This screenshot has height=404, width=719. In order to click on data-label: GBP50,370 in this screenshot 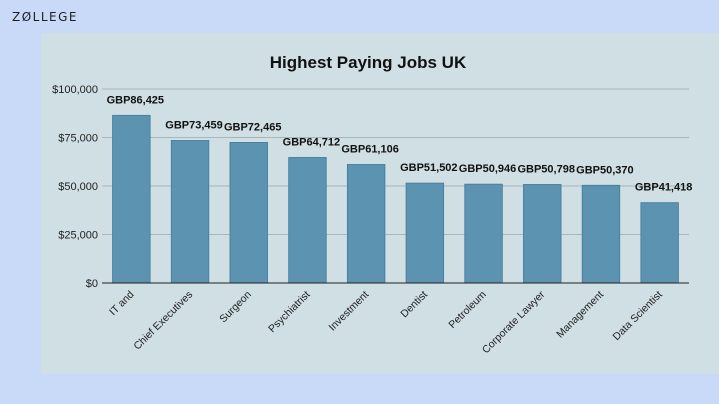, I will do `click(604, 170)`.